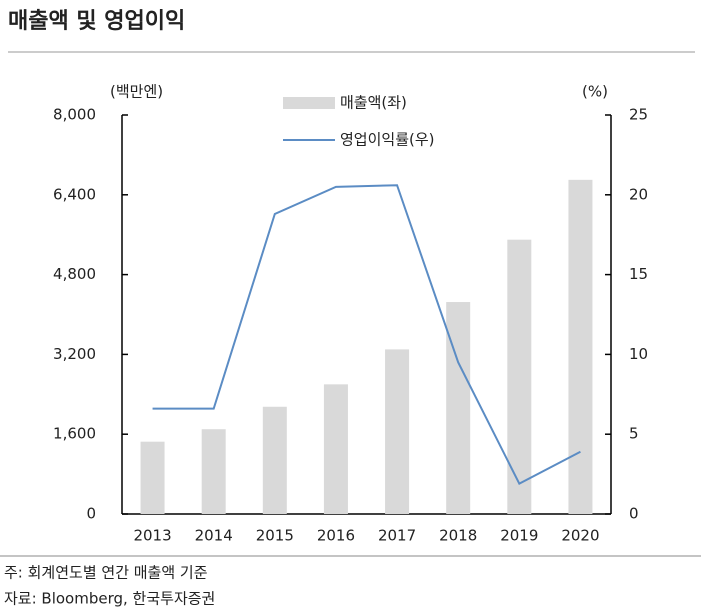 Image resolution: width=701 pixels, height=612 pixels. I want to click on x-tick-label: 2014, so click(214, 536).